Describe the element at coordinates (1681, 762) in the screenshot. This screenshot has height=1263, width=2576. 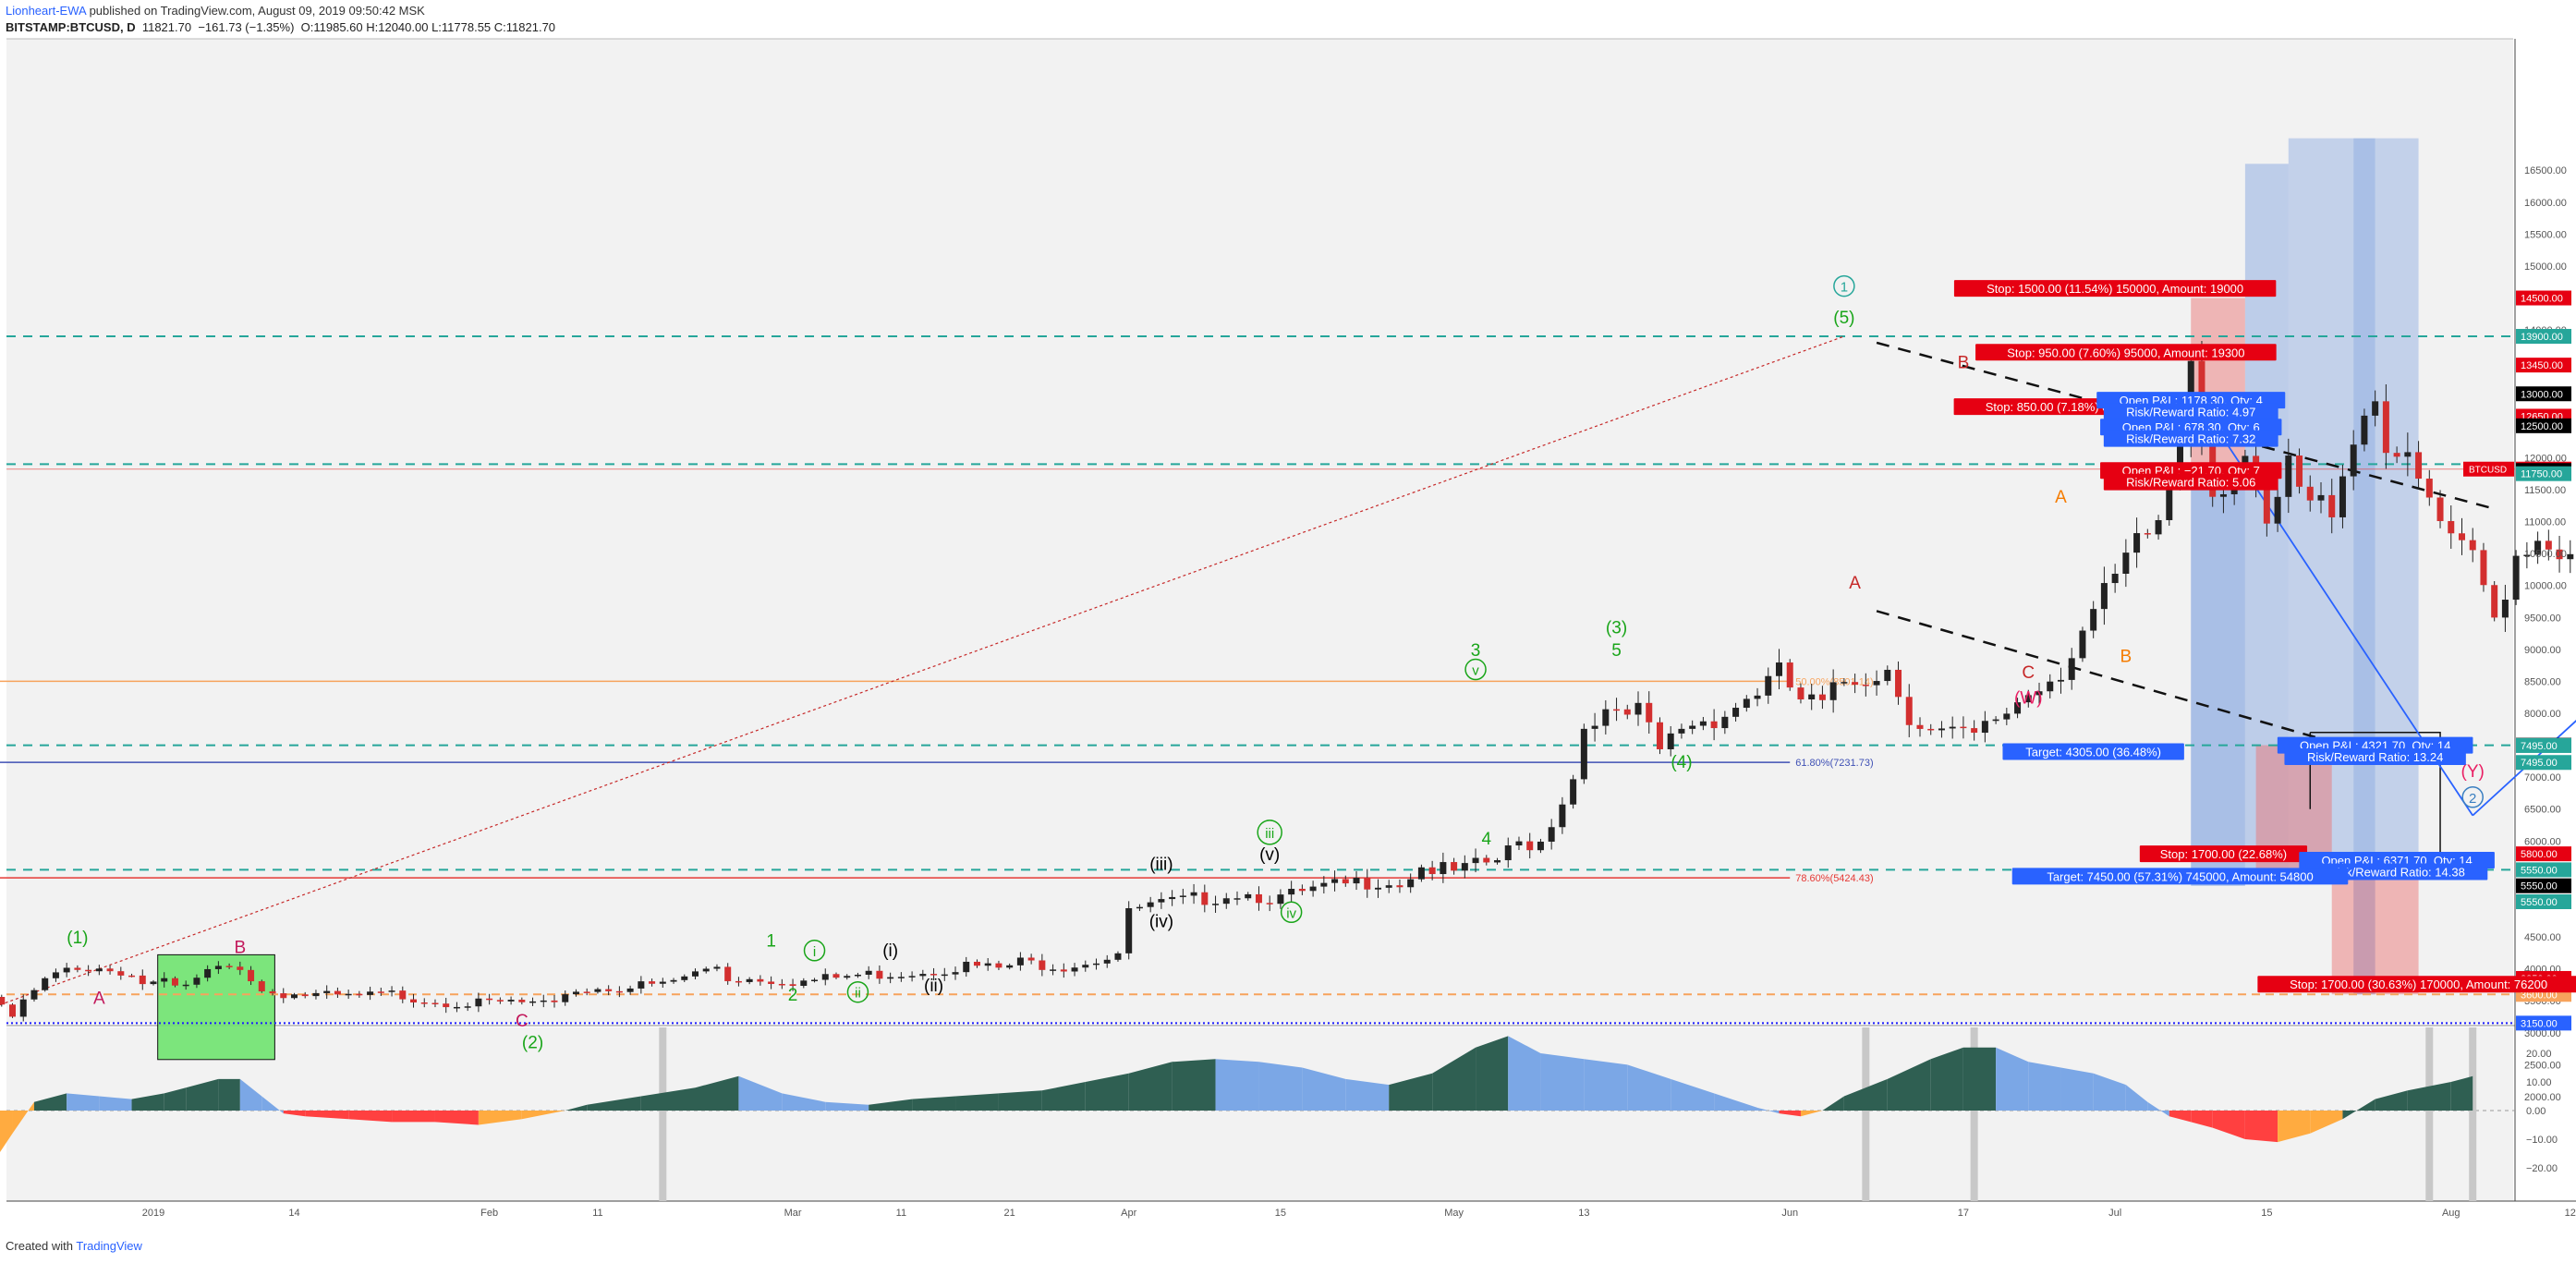
I see `wave-label: (4)` at that location.